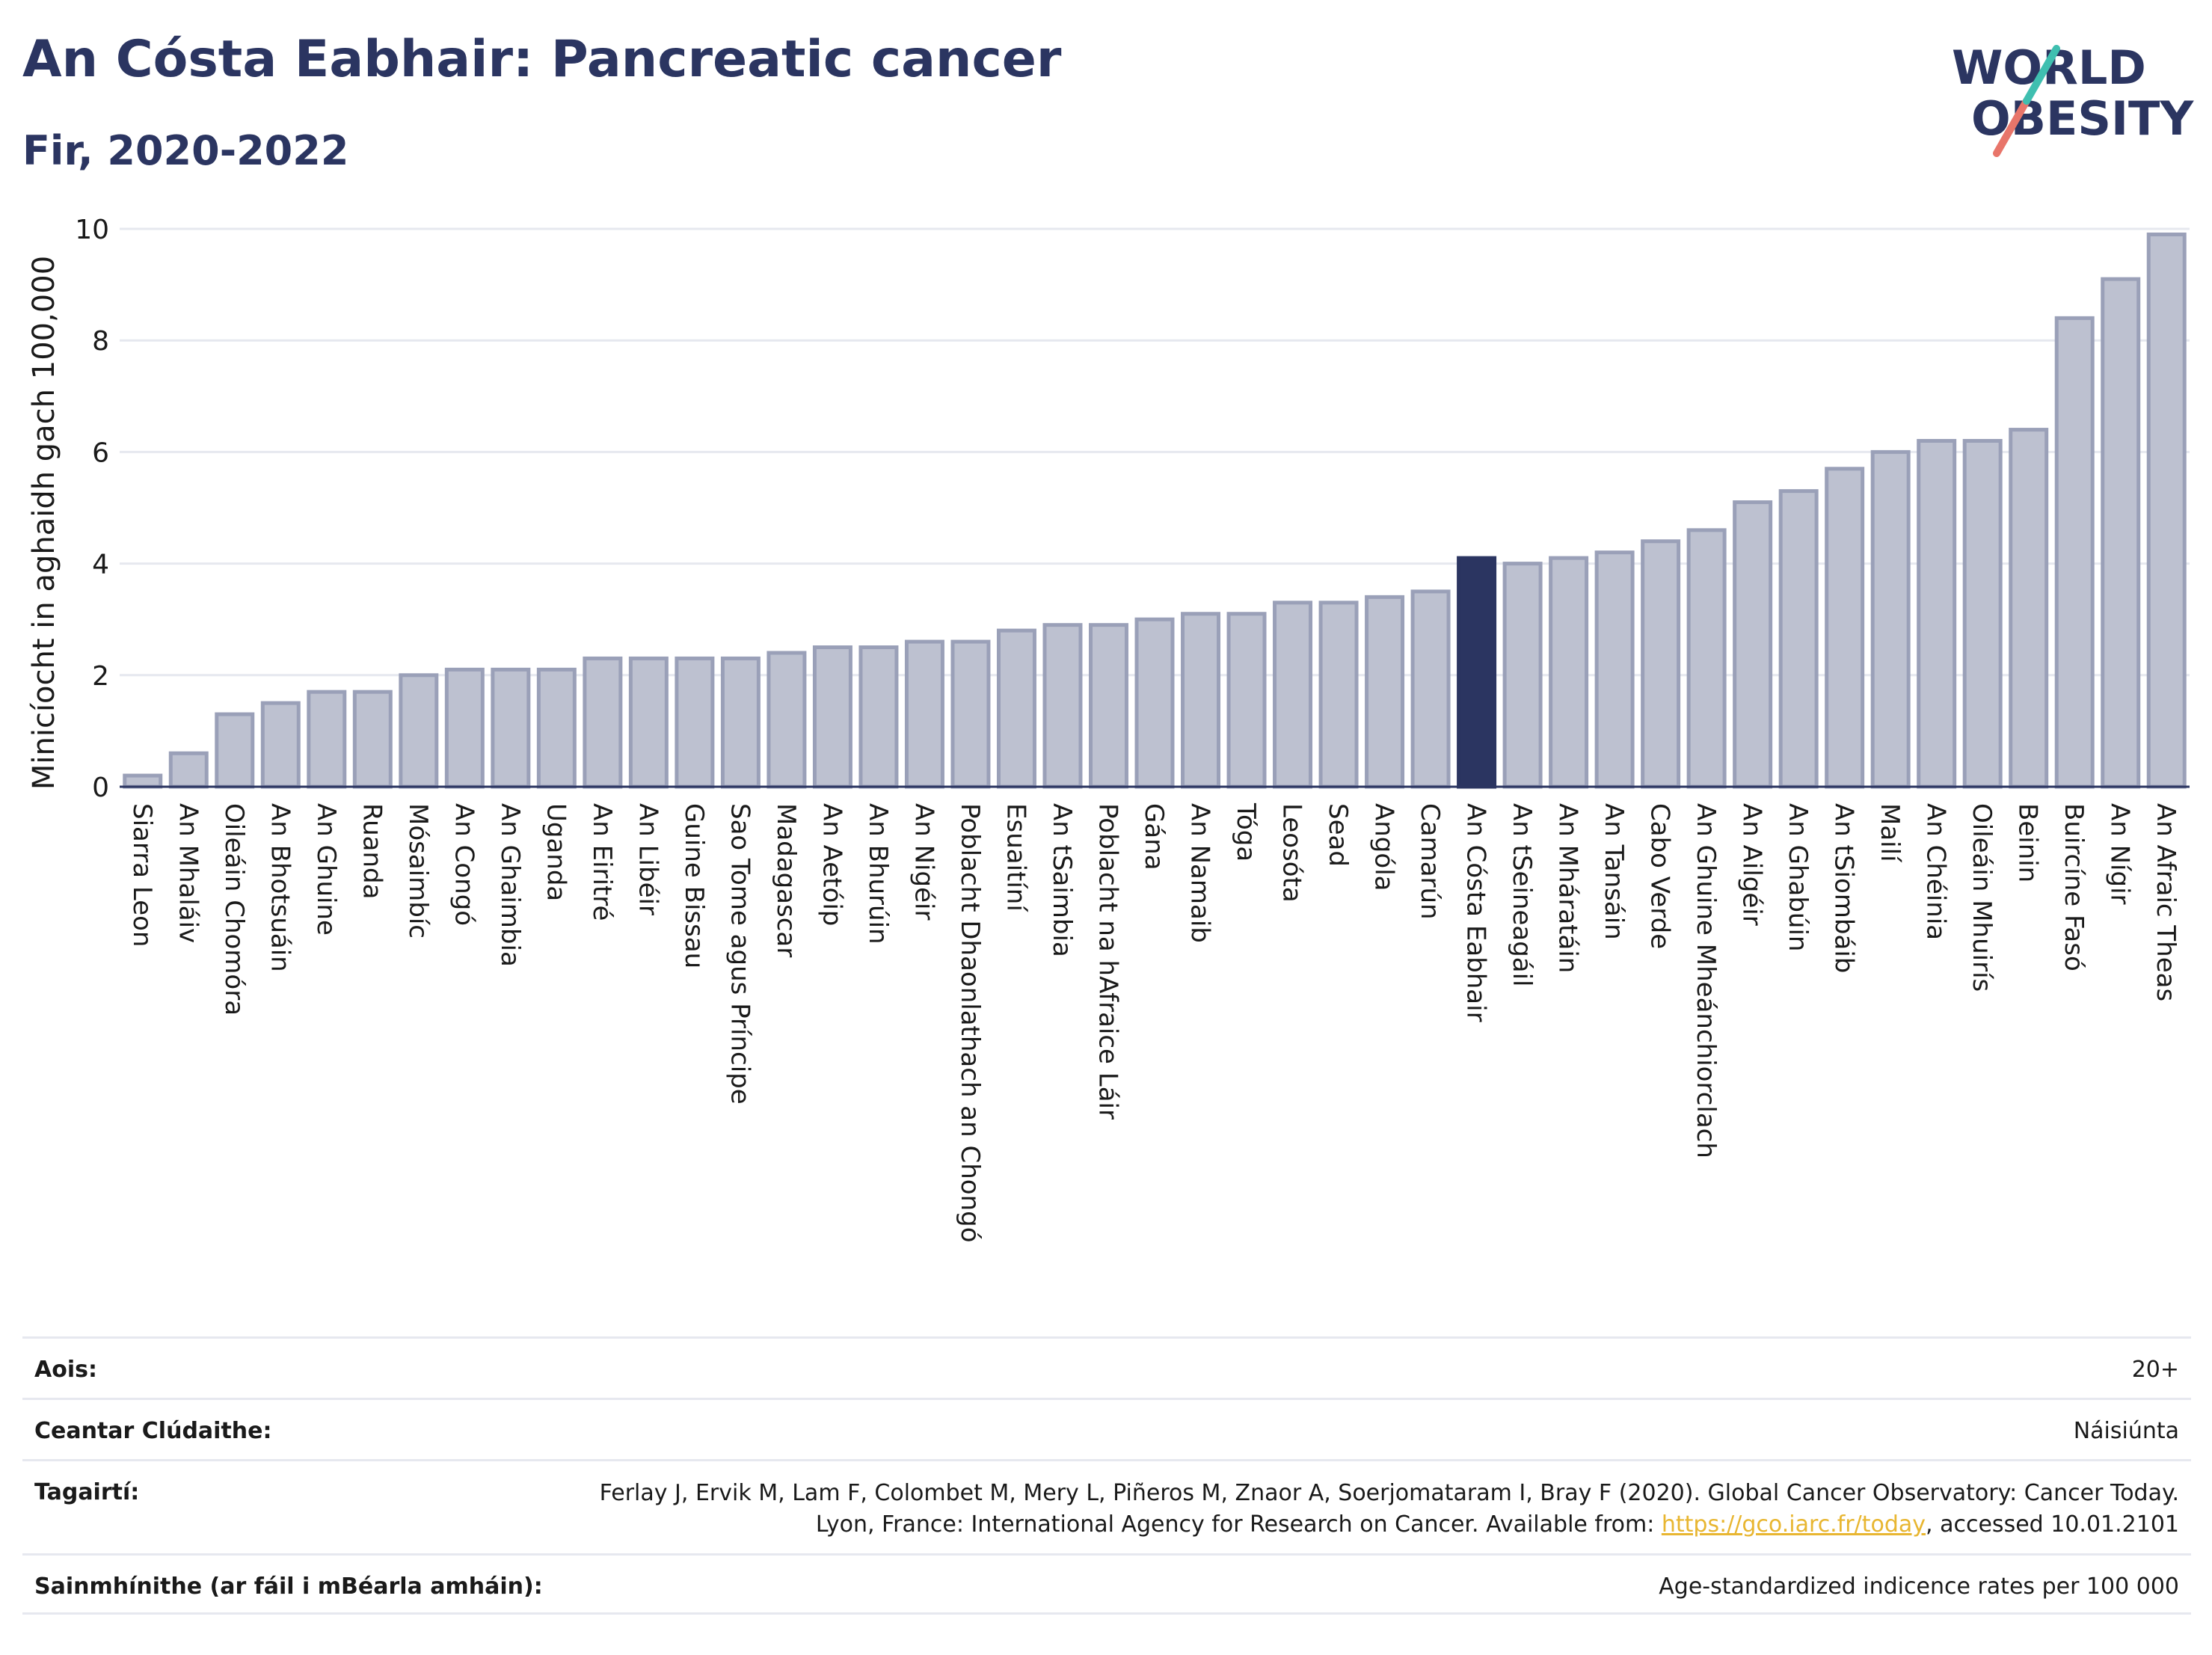 The height and width of the screenshot is (1655, 2212). Describe the element at coordinates (1476, 912) in the screenshot. I see `x-tick-label: An Cósta Eabhair` at that location.